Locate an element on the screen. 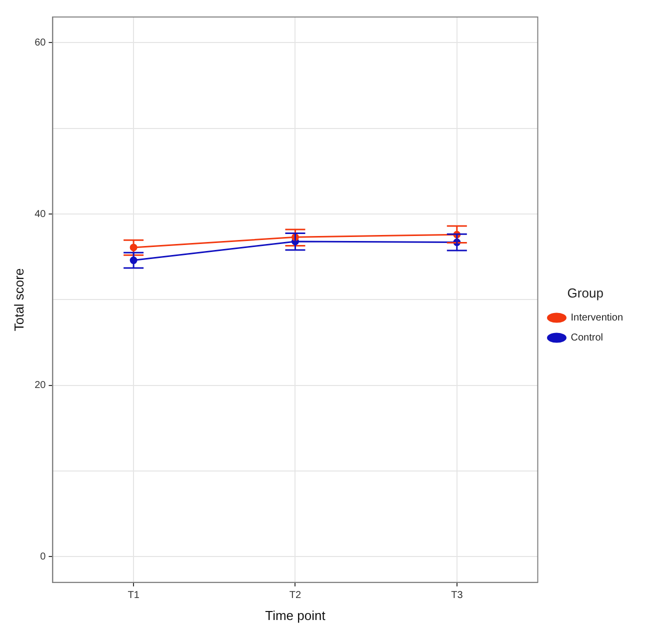 The image size is (645, 636). y-tick-label: 0 is located at coordinates (43, 556).